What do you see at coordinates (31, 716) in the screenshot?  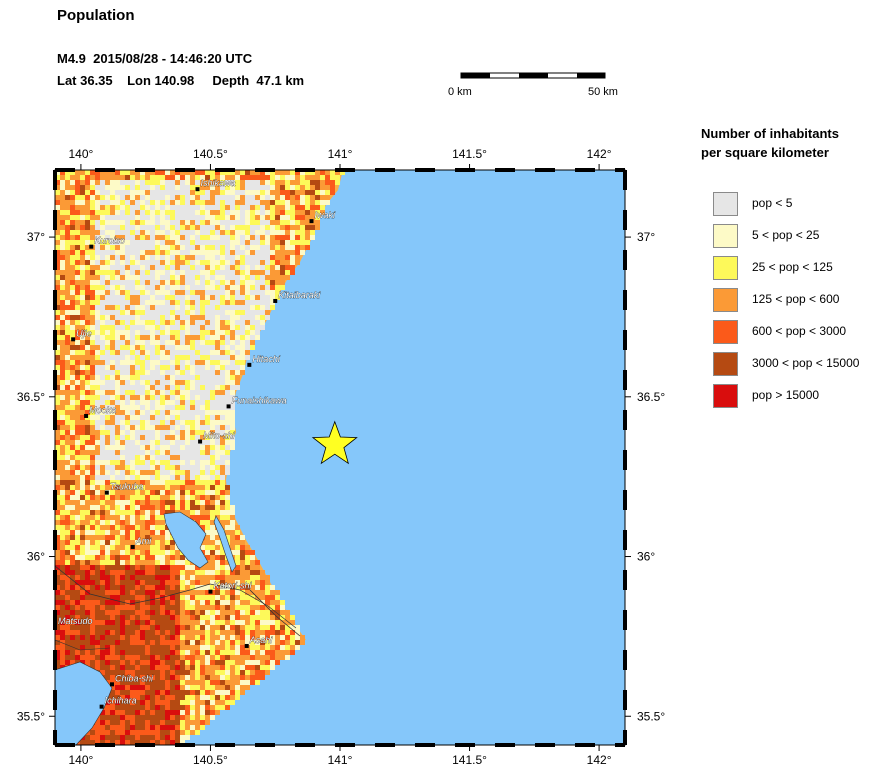 I see `lat-tick-label-left: 35.5°` at bounding box center [31, 716].